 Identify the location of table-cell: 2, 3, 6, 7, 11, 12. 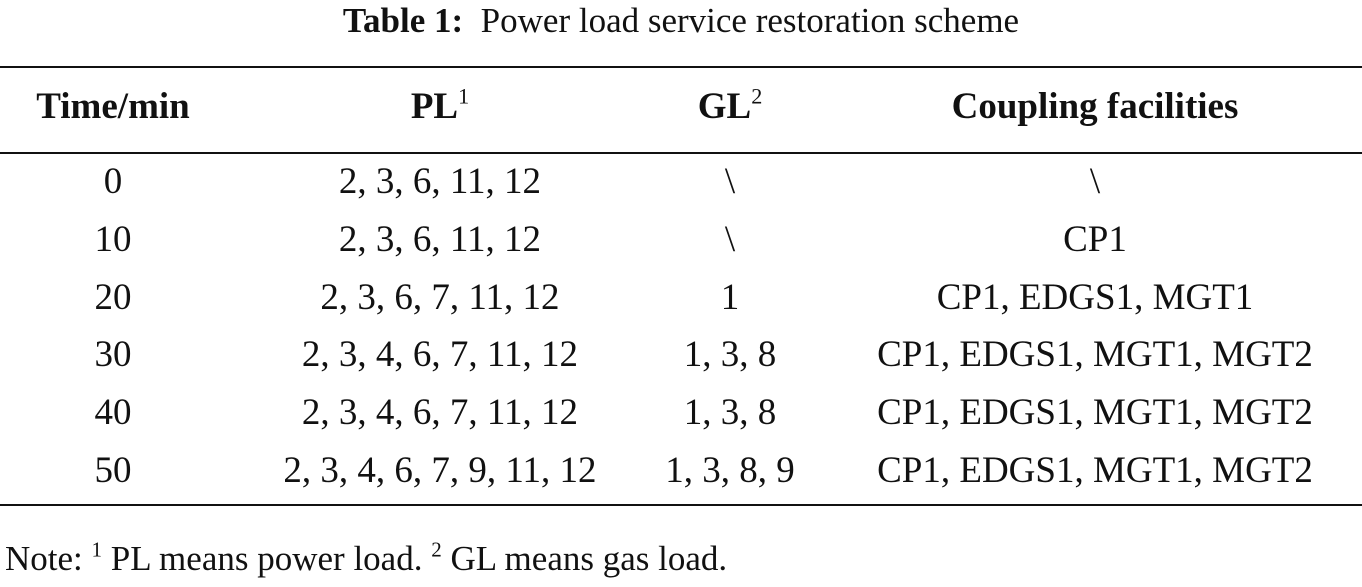
(440, 297).